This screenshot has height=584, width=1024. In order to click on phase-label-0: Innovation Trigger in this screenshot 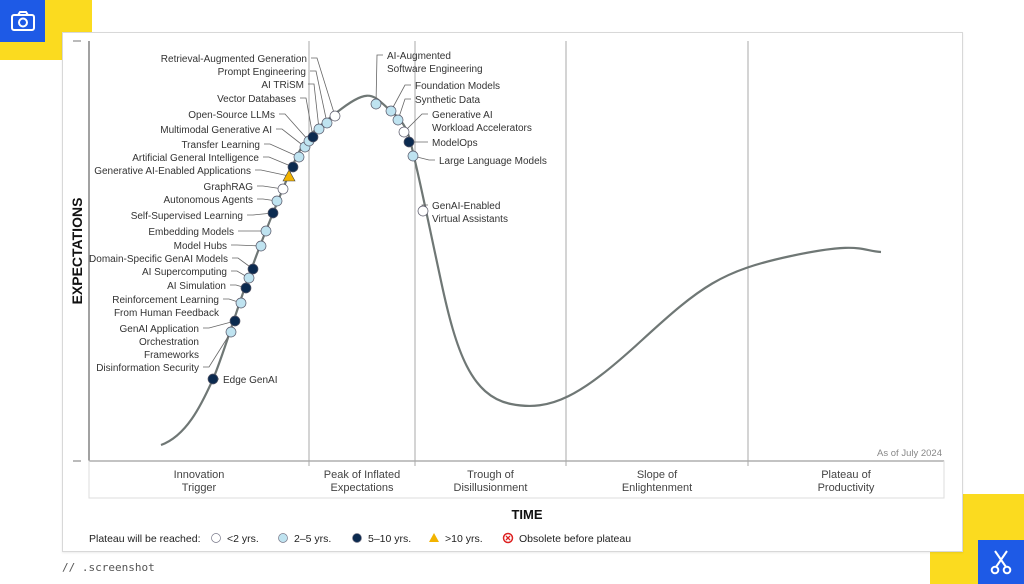, I will do `click(199, 481)`.